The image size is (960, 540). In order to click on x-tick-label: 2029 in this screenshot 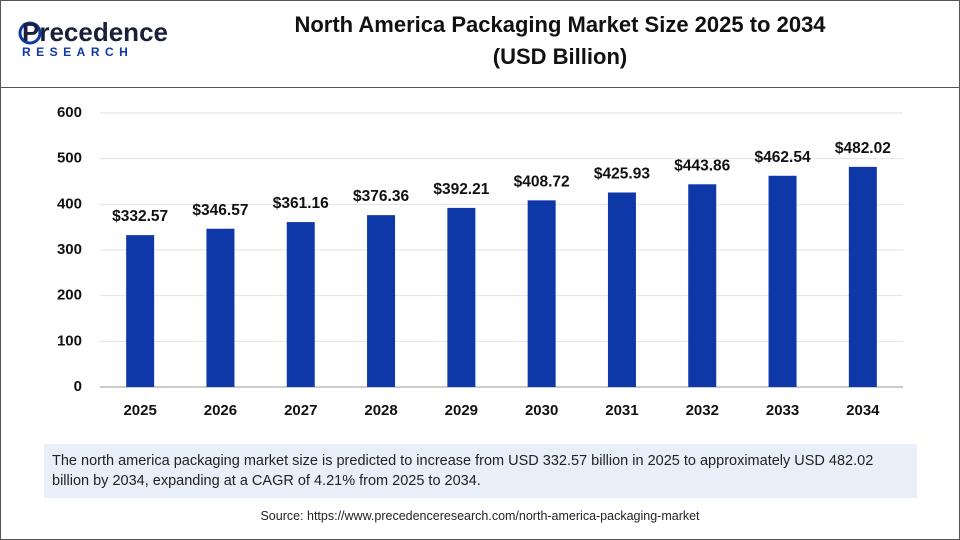, I will do `click(461, 410)`.